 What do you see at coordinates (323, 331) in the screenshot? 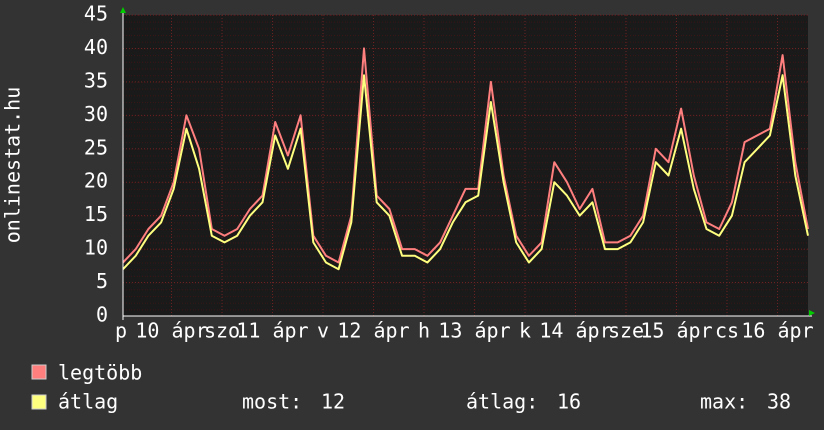
I see `x-tick-label: v` at bounding box center [323, 331].